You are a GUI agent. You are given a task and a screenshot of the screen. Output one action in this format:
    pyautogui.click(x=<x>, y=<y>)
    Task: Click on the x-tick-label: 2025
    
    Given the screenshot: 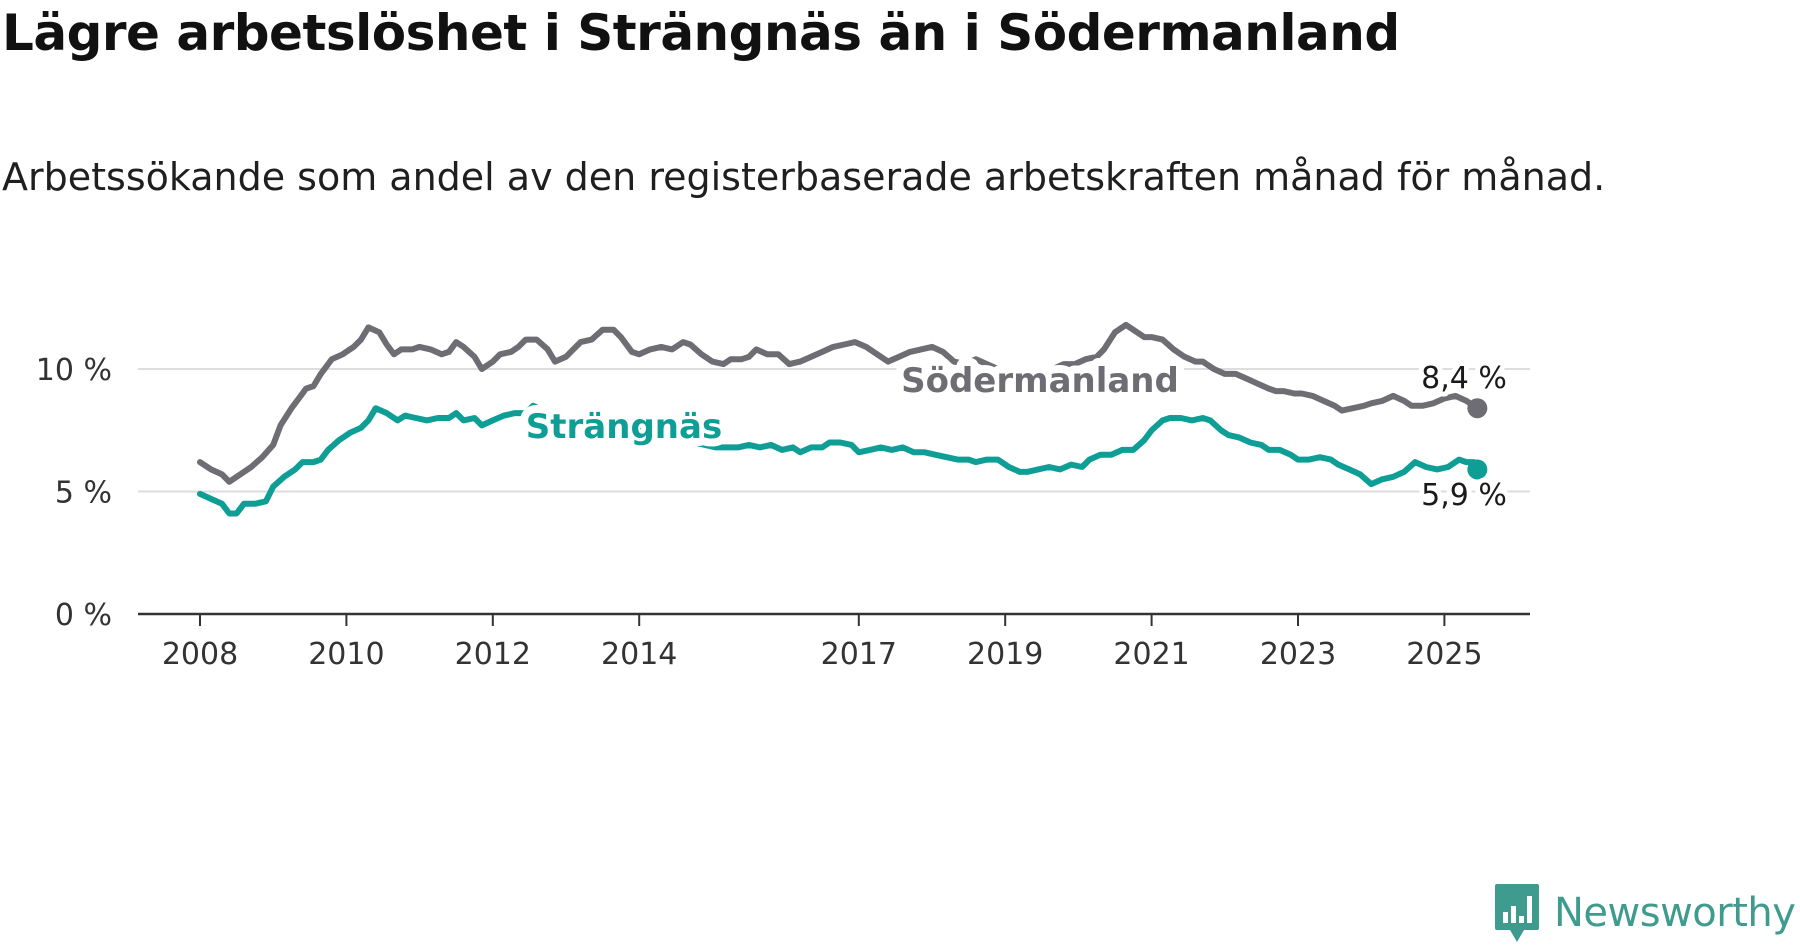 What is the action you would take?
    pyautogui.click(x=1444, y=654)
    